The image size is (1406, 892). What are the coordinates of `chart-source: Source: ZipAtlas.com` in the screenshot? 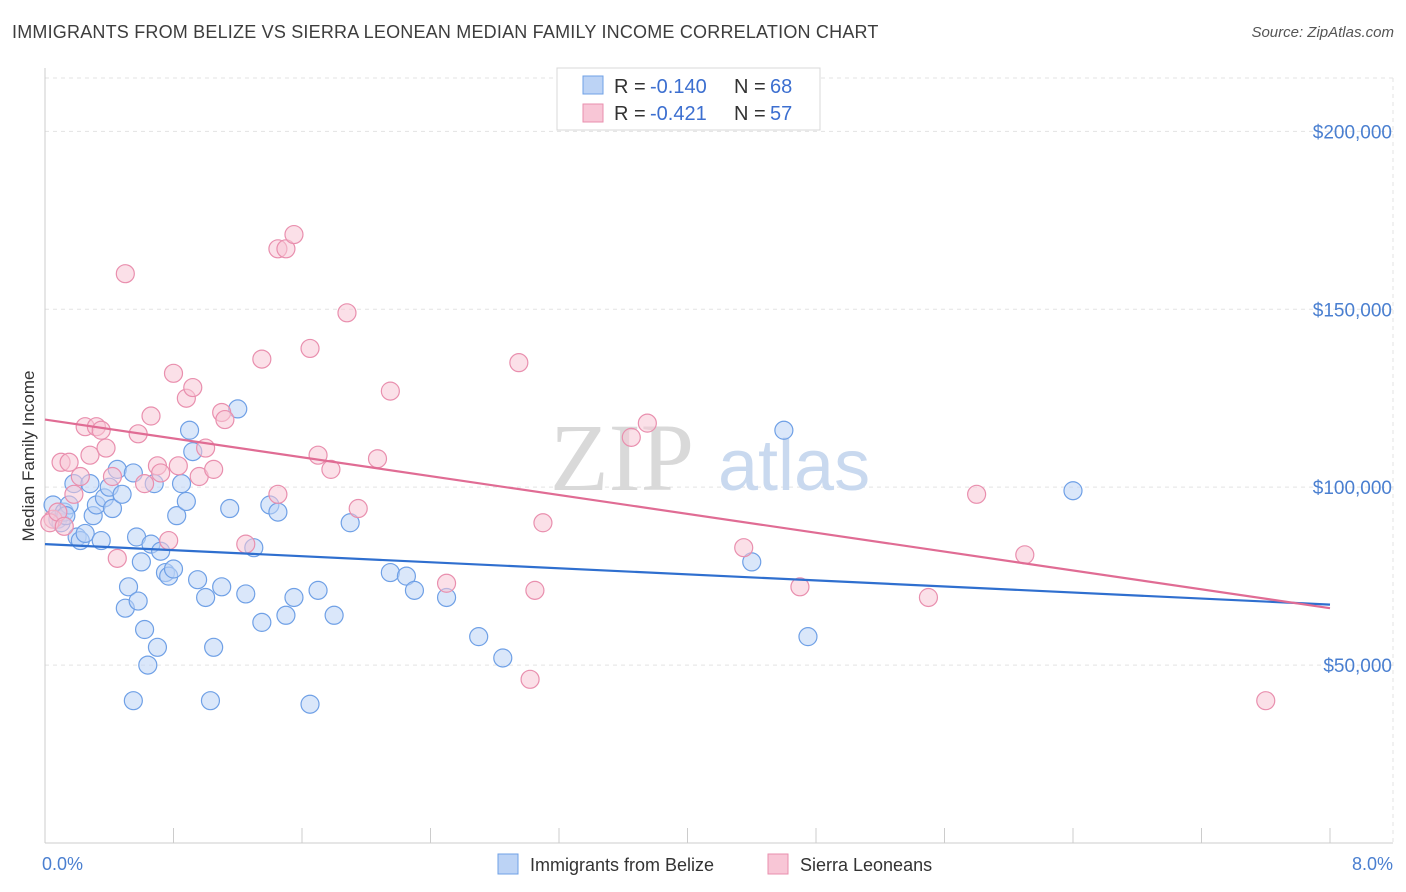 It's located at (1322, 32).